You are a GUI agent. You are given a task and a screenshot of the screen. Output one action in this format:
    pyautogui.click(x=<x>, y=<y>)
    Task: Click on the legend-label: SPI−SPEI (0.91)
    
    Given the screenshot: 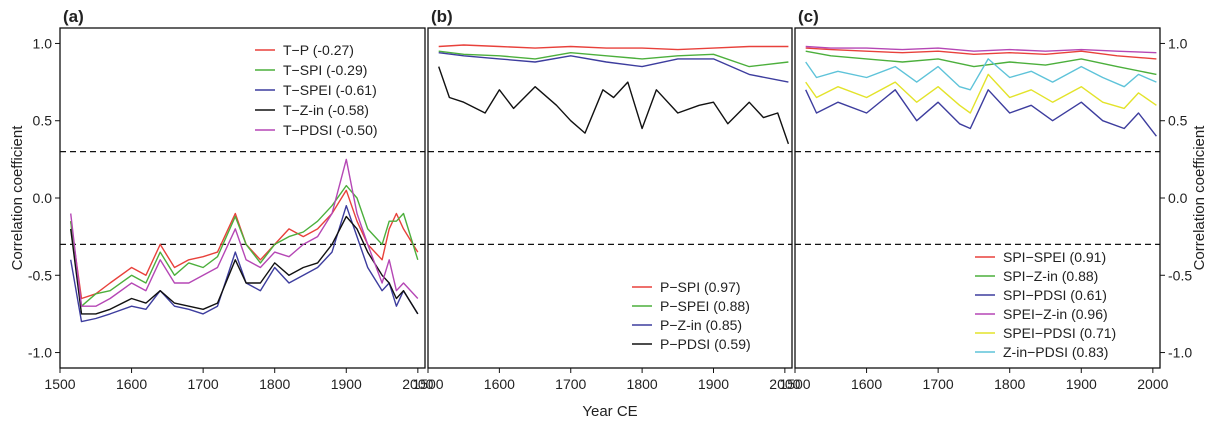 What is the action you would take?
    pyautogui.click(x=1054, y=257)
    